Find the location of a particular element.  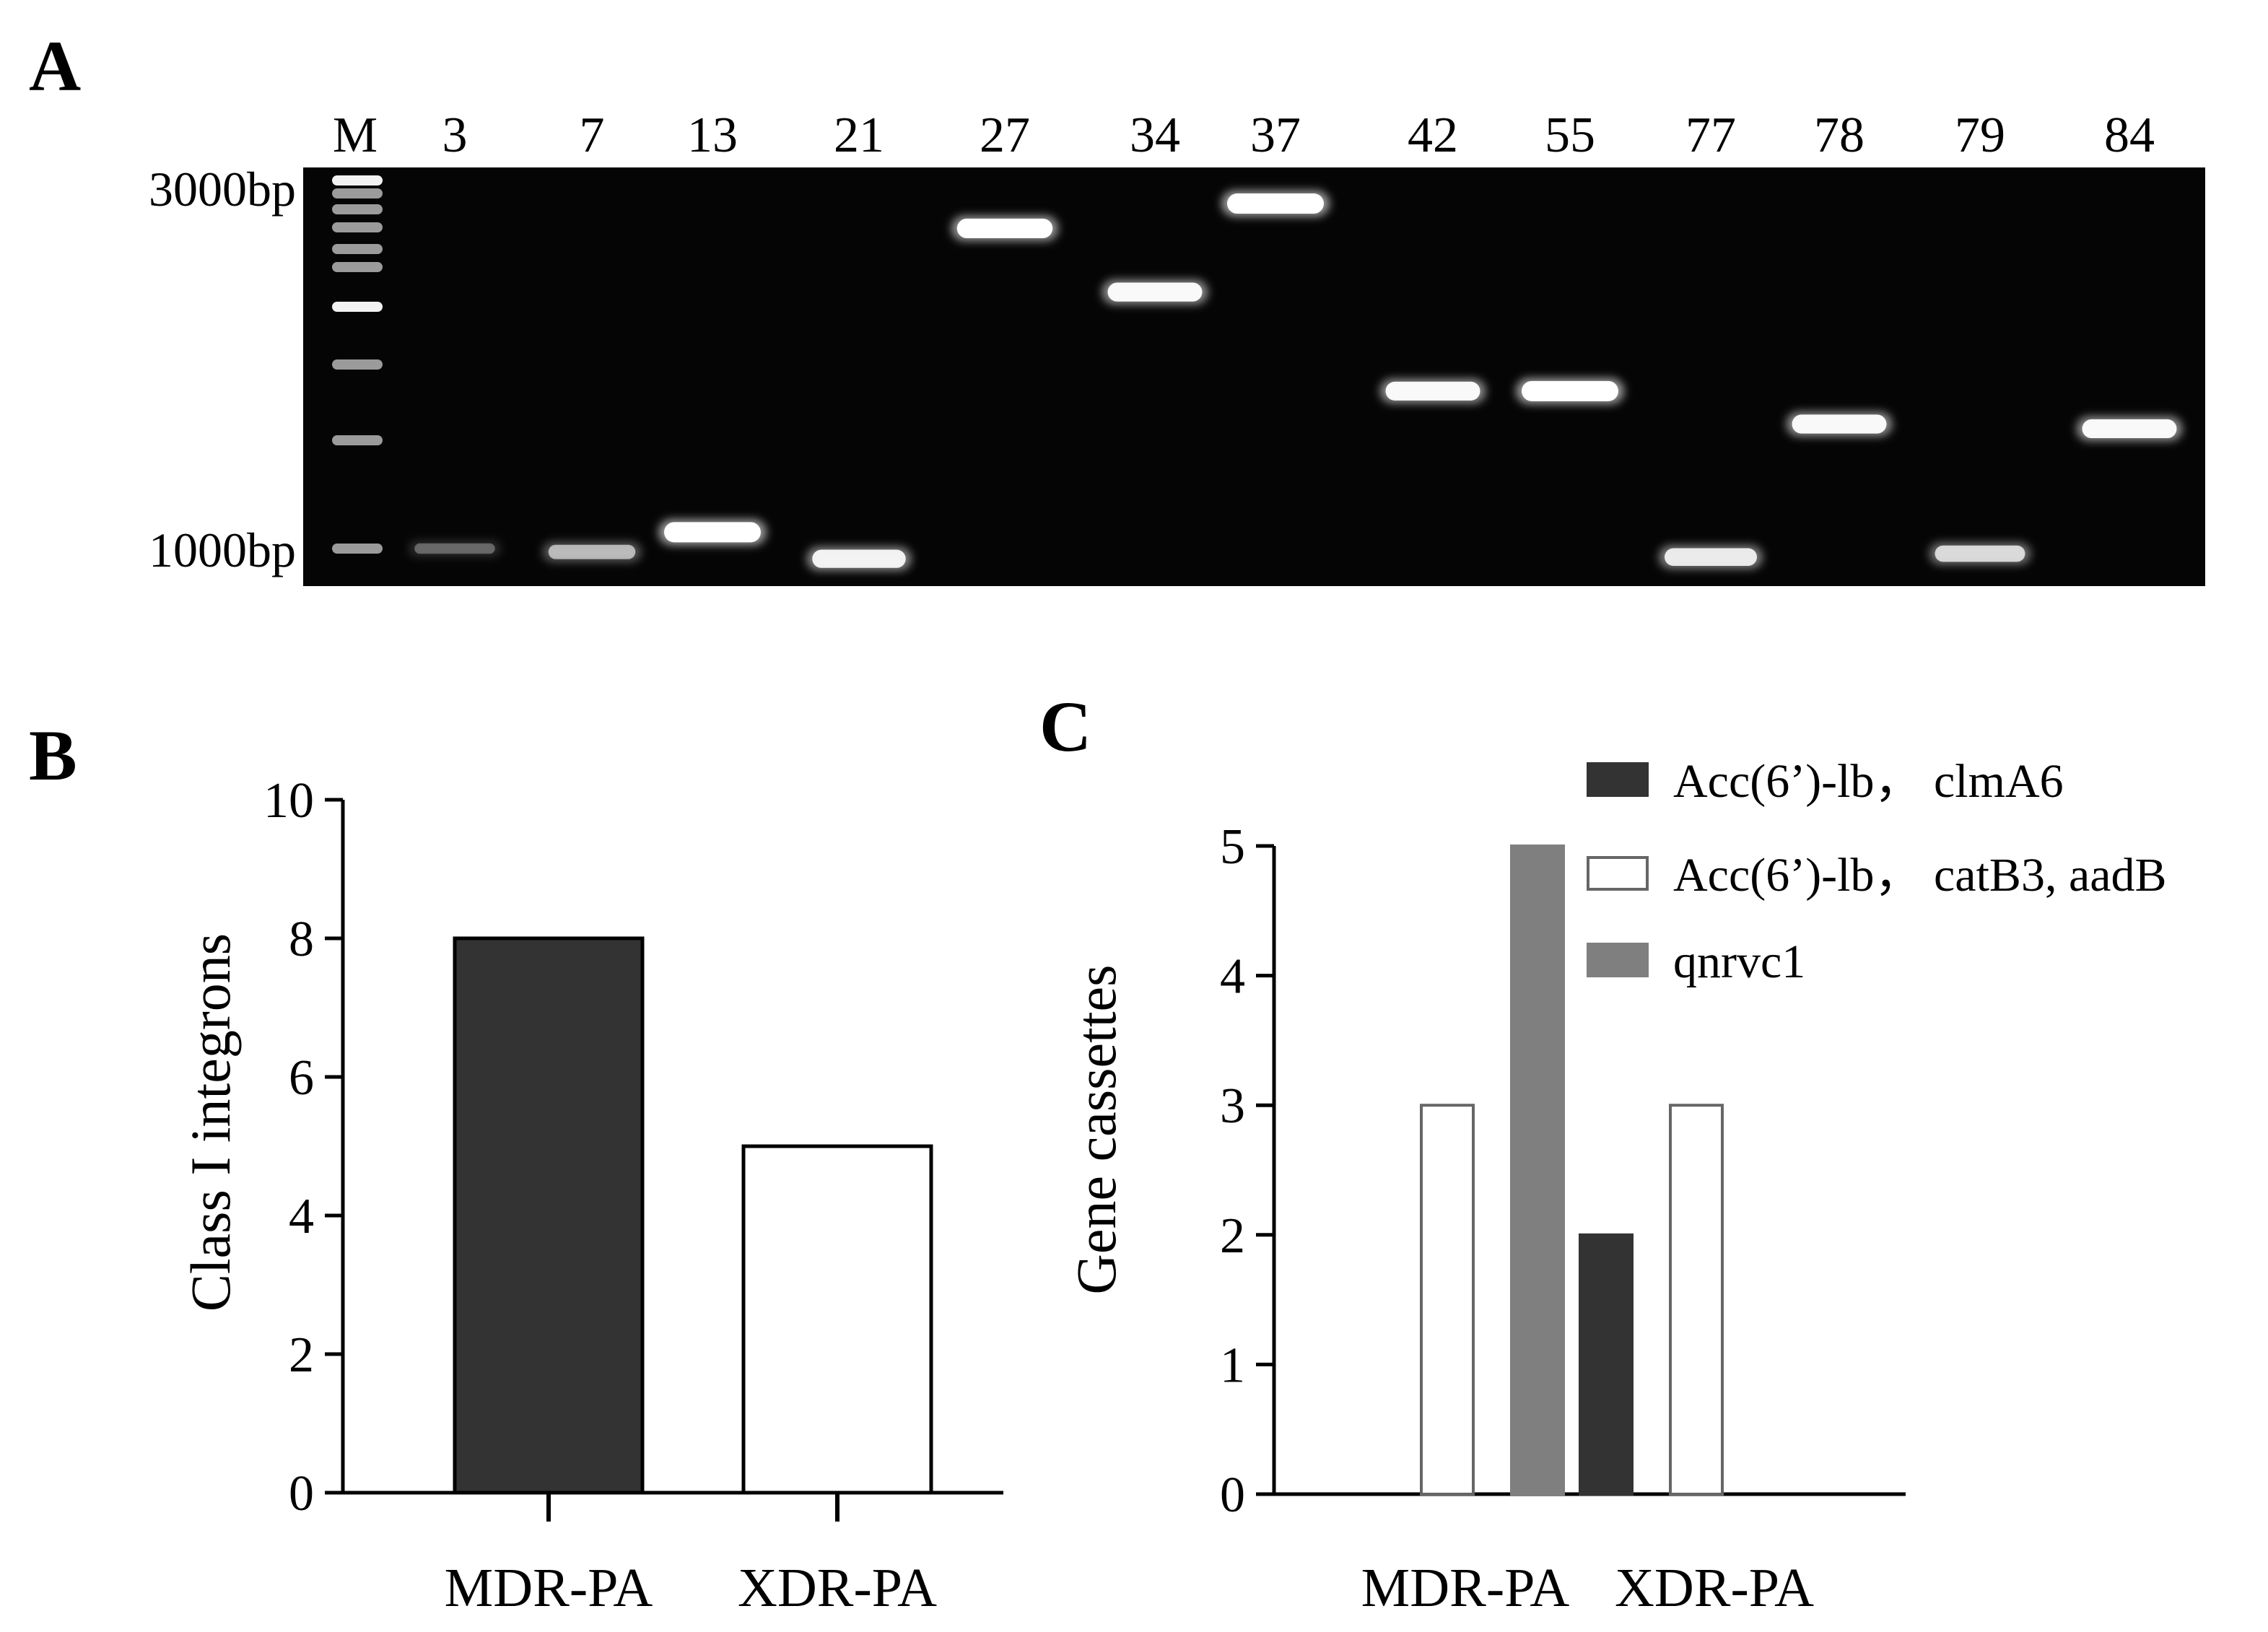

y-tick-label: 3 is located at coordinates (1232, 1106).